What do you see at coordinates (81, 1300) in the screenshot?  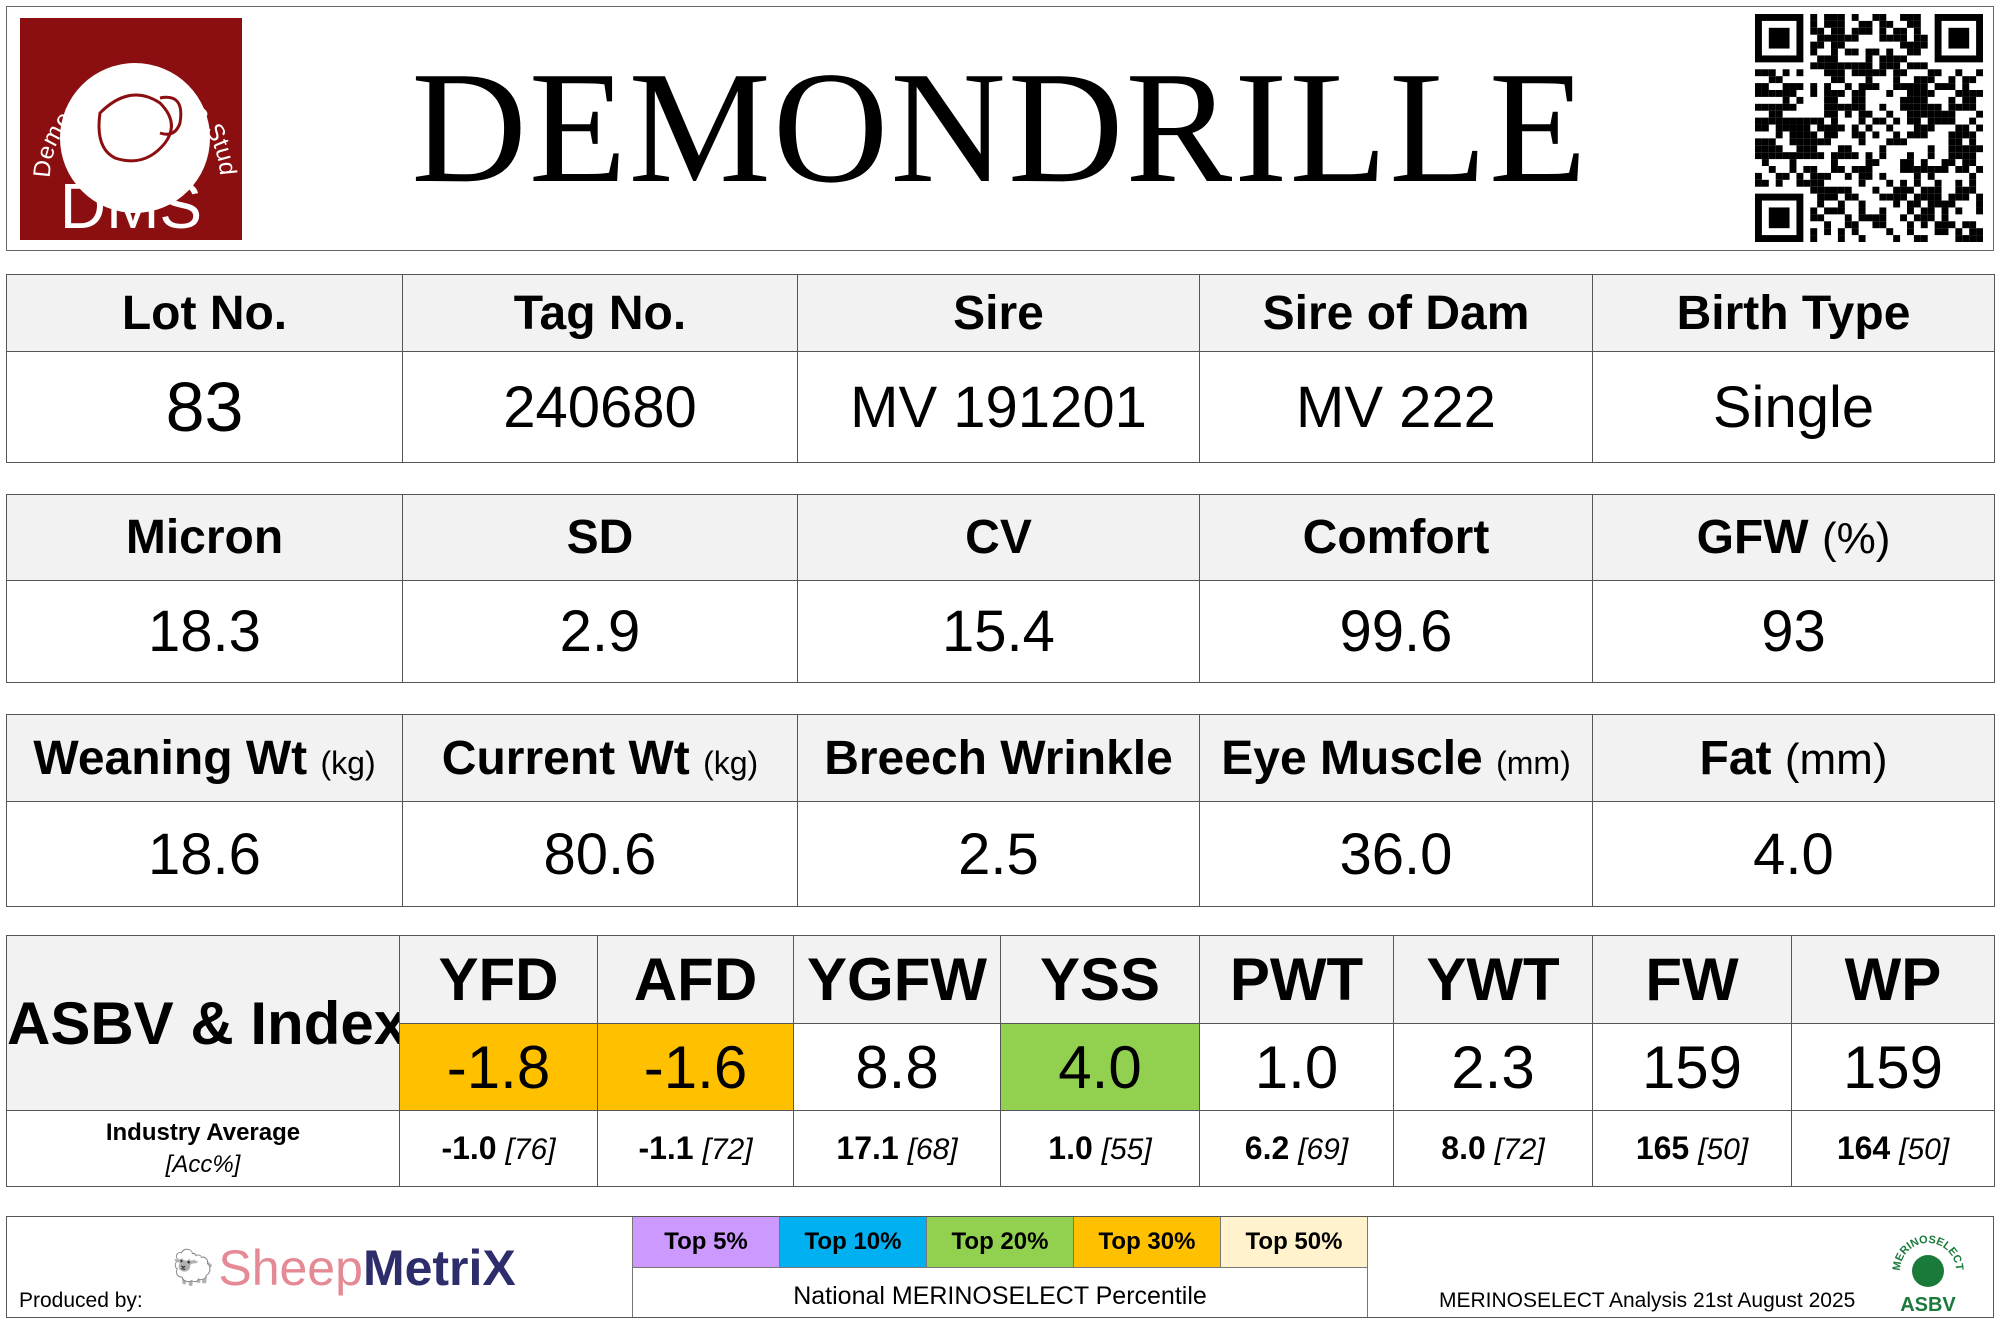 I see `produced-by-label: Produced by:` at bounding box center [81, 1300].